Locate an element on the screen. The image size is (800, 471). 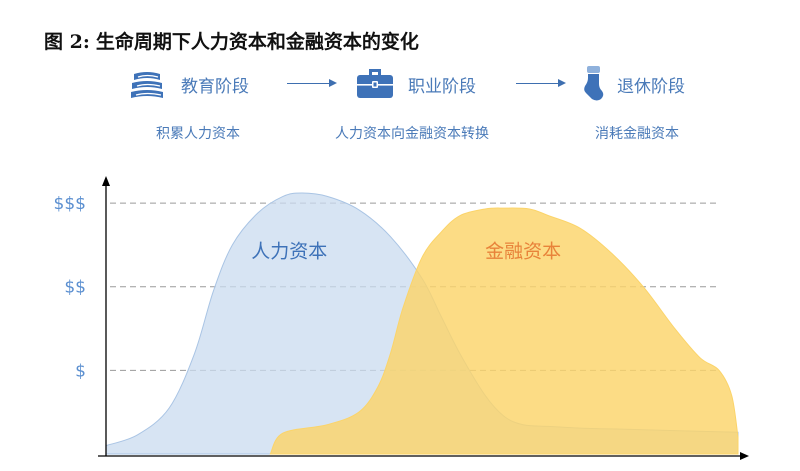
books-icon is located at coordinates (147, 85).